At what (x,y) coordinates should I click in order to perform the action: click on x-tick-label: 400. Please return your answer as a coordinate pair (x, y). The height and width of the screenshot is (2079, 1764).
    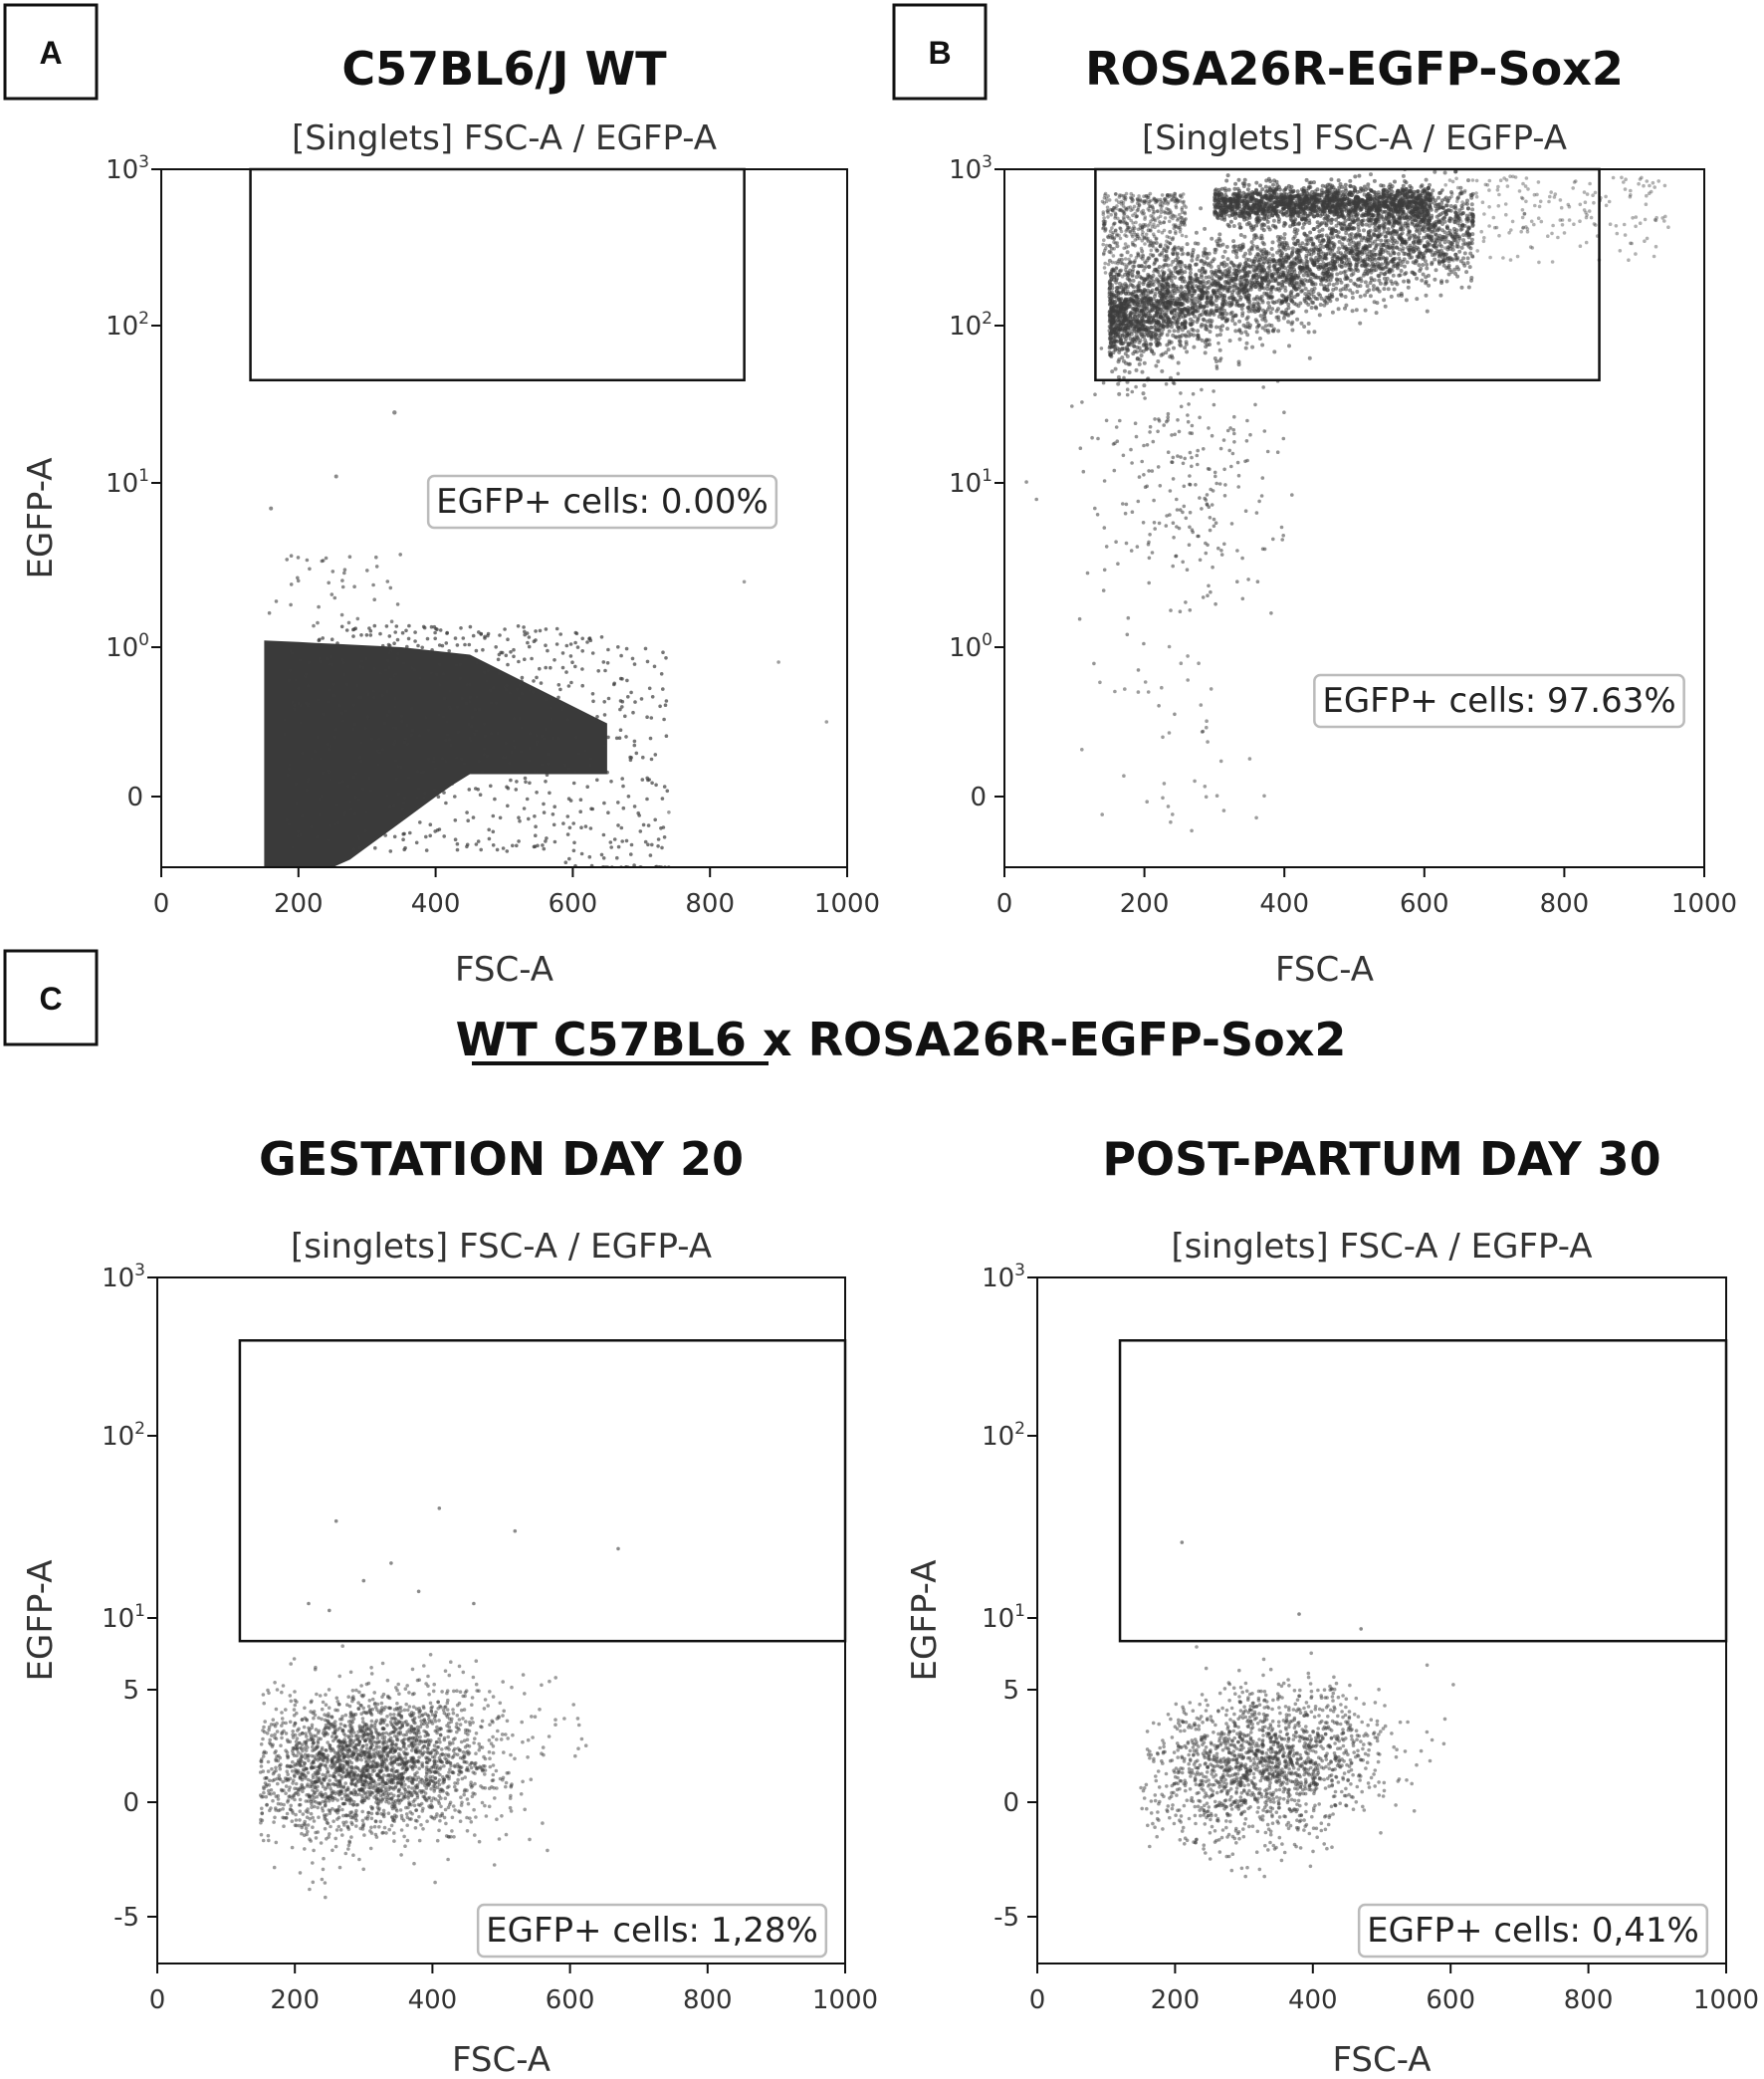
    Looking at the image, I should click on (436, 904).